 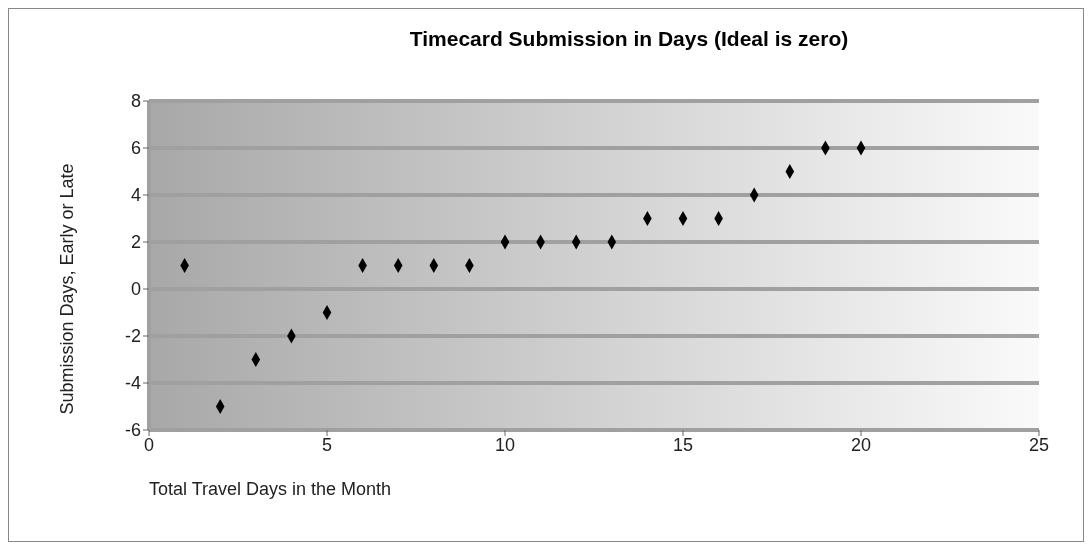 What do you see at coordinates (135, 148) in the screenshot?
I see `y-tick-label: 6` at bounding box center [135, 148].